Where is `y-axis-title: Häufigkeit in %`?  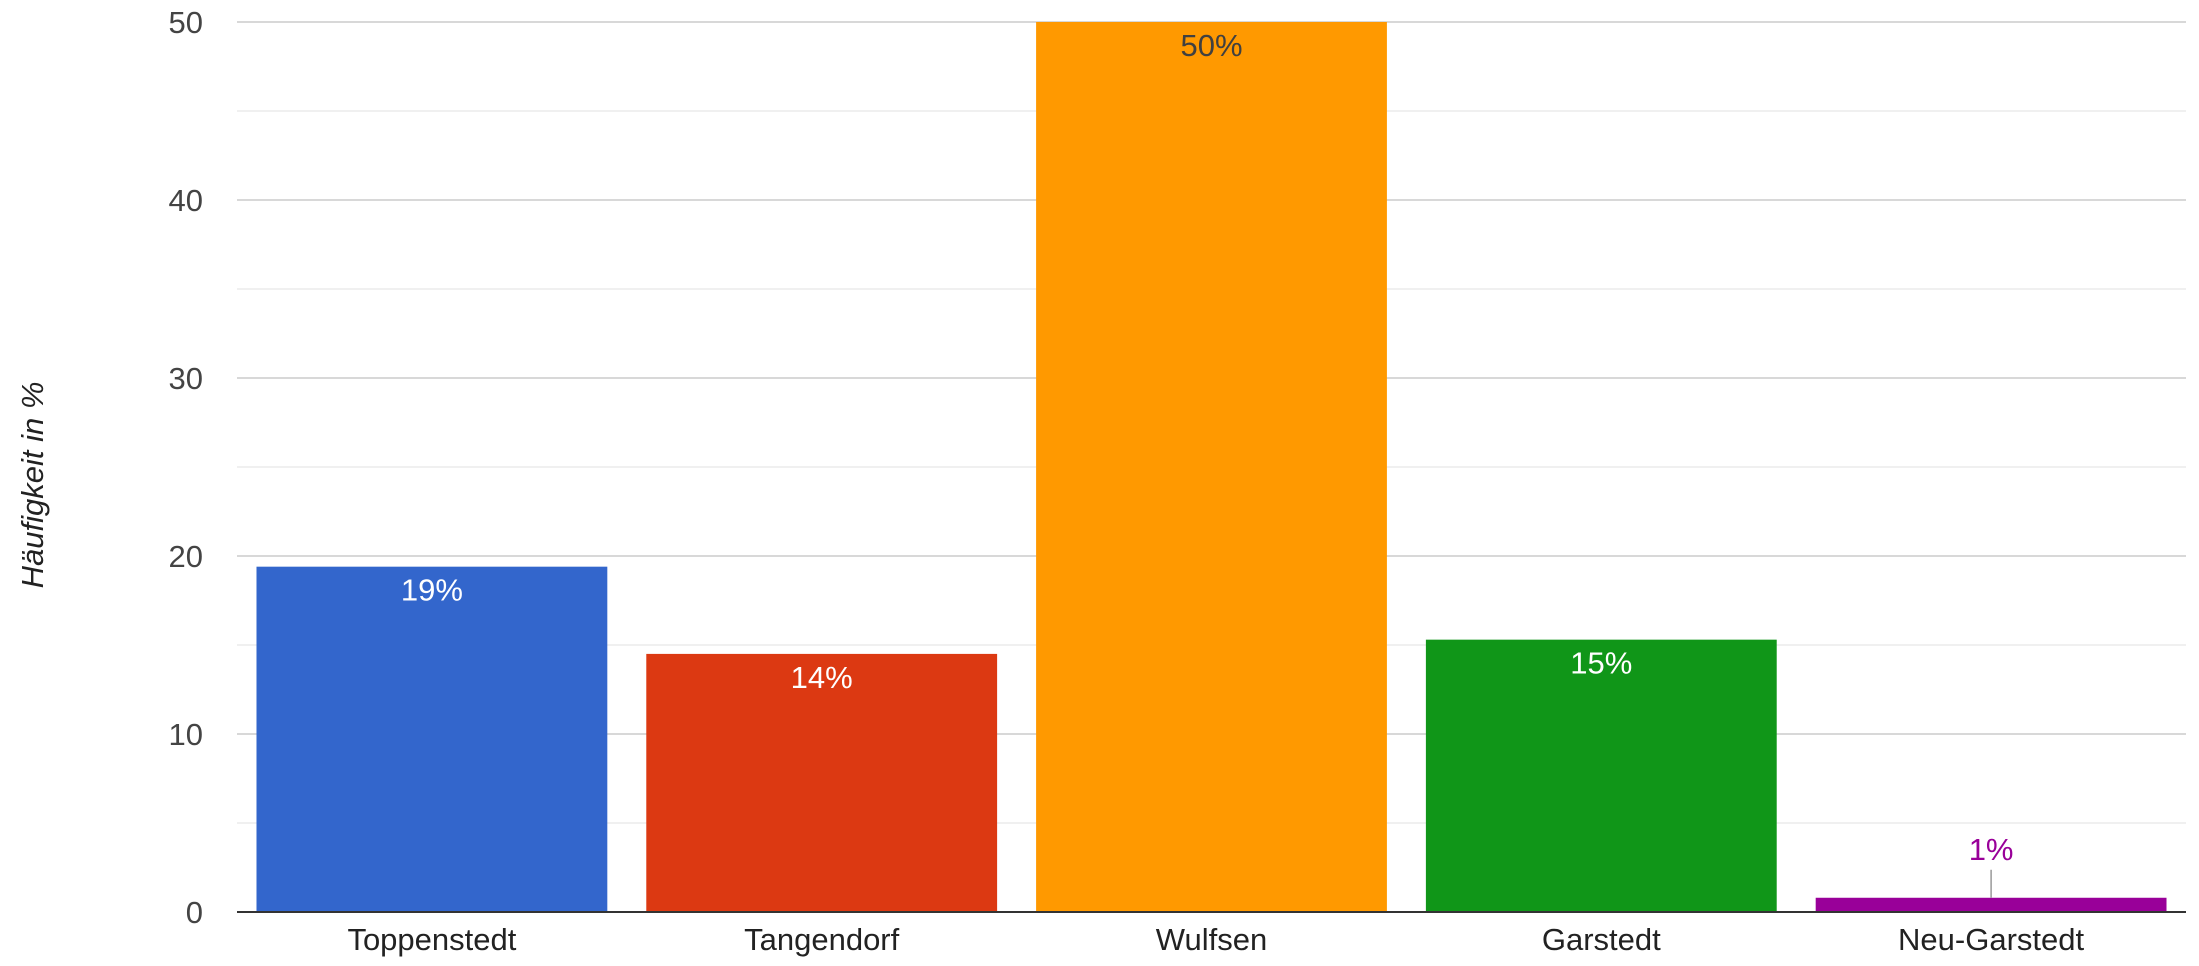 y-axis-title: Häufigkeit in % is located at coordinates (32, 485).